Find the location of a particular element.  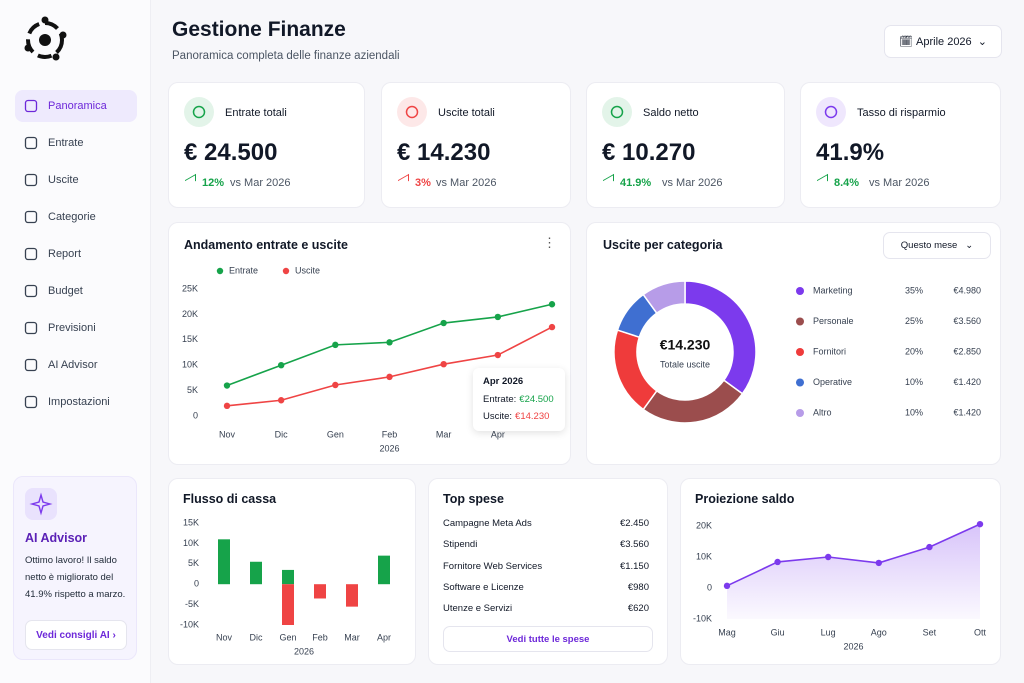

expense-amount: €2.450 is located at coordinates (634, 523).